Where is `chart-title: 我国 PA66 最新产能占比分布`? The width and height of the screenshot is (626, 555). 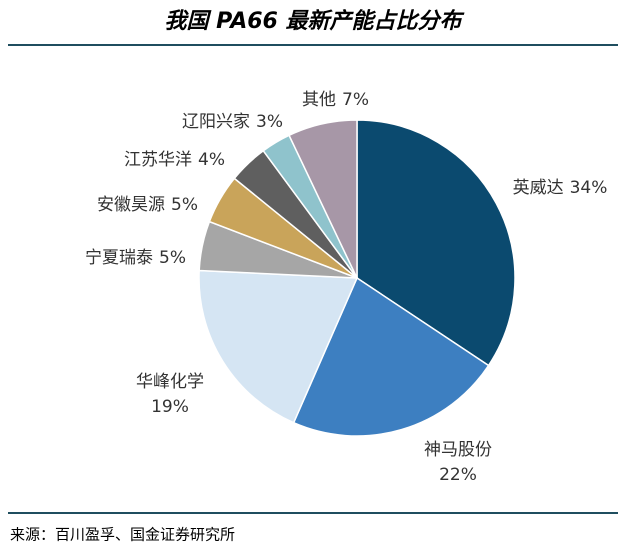
chart-title: 我国 PA66 最新产能占比分布 is located at coordinates (314, 21).